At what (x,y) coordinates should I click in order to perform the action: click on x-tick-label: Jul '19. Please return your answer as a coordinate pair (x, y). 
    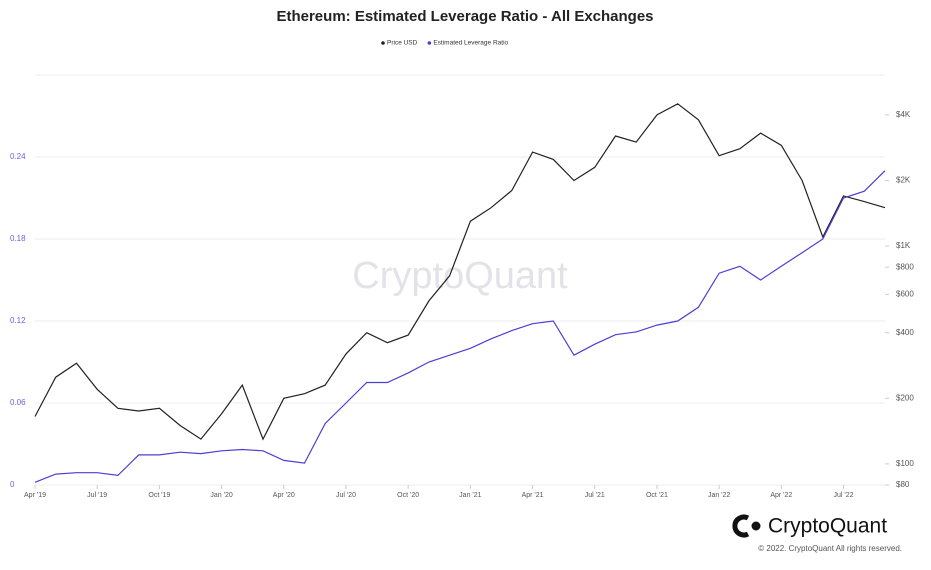
    Looking at the image, I should click on (97, 495).